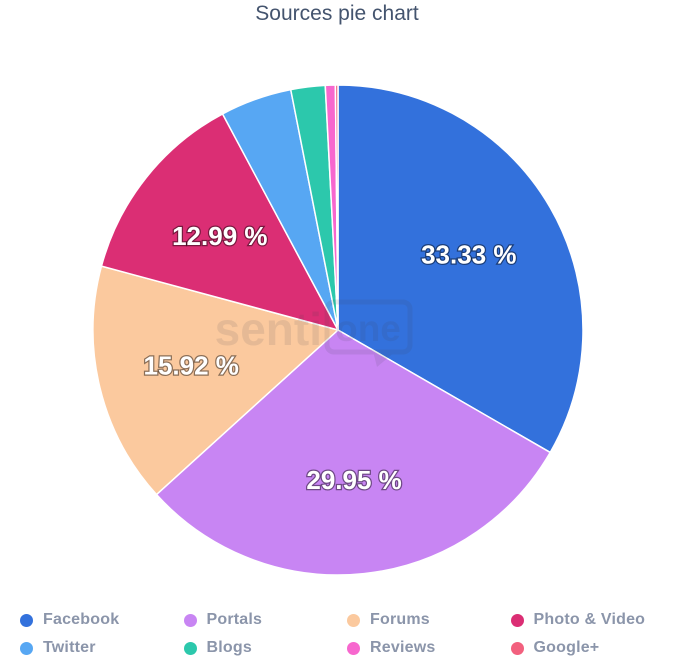 This screenshot has height=670, width=674. I want to click on slice-label-portals: 29.95 %, so click(353, 480).